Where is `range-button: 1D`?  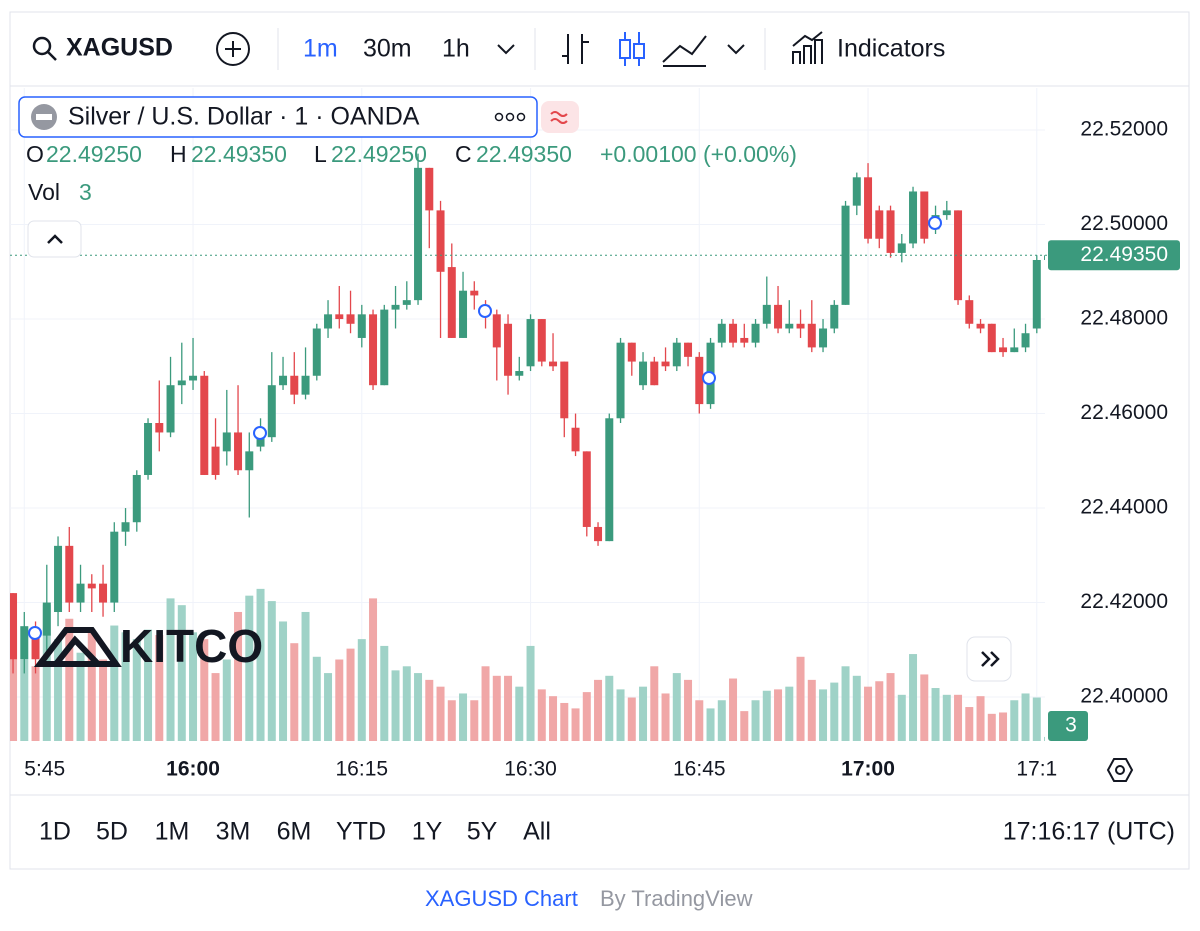
range-button: 1D is located at coordinates (55, 832).